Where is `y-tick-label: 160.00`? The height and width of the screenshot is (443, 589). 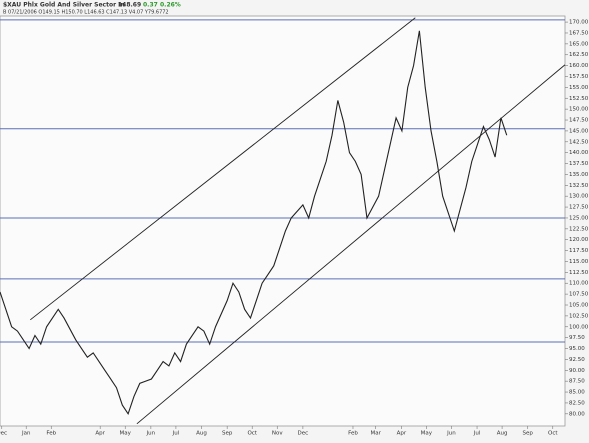
y-tick-label: 160.00 is located at coordinates (579, 66).